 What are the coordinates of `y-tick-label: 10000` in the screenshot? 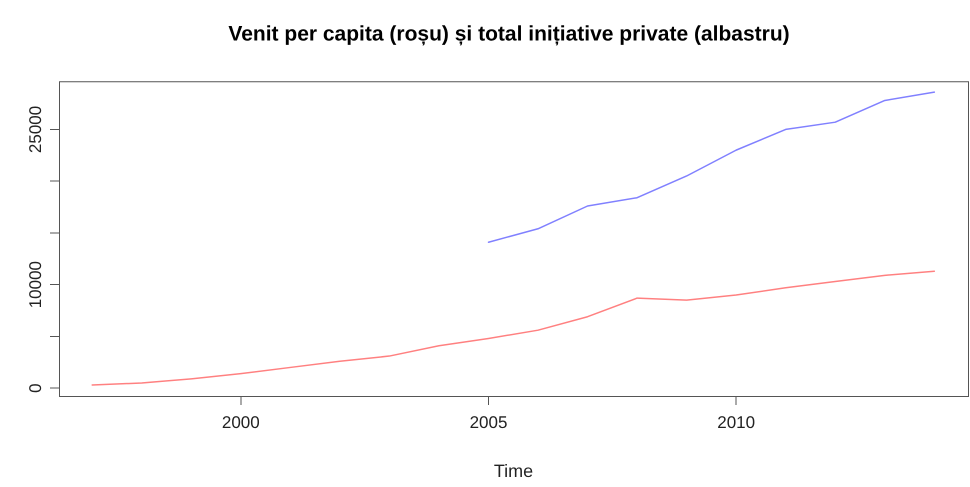 It's located at (36, 284).